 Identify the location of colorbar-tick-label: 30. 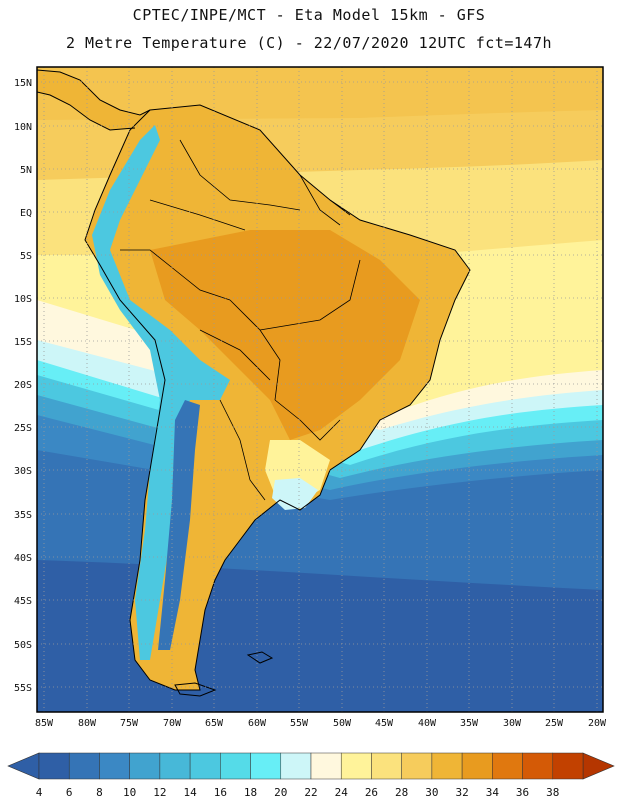
(431, 792).